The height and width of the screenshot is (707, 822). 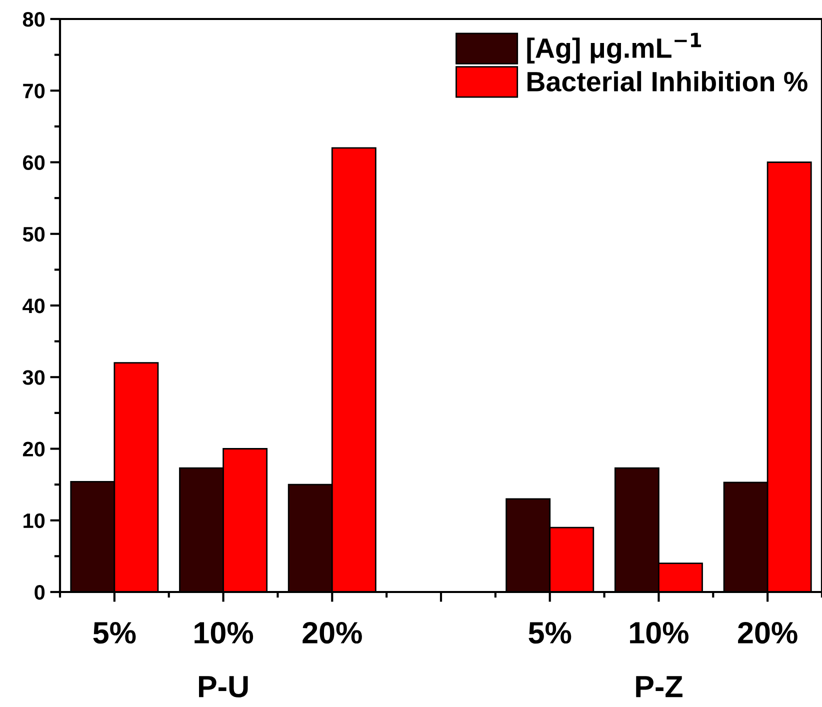 I want to click on y-tick-label: 50, so click(x=33, y=234).